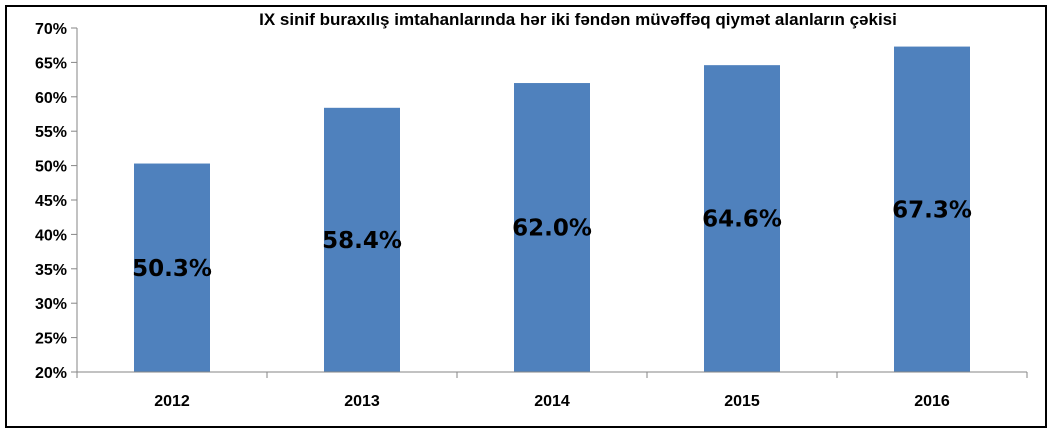  I want to click on y-tick-label: 45%, so click(51, 201).